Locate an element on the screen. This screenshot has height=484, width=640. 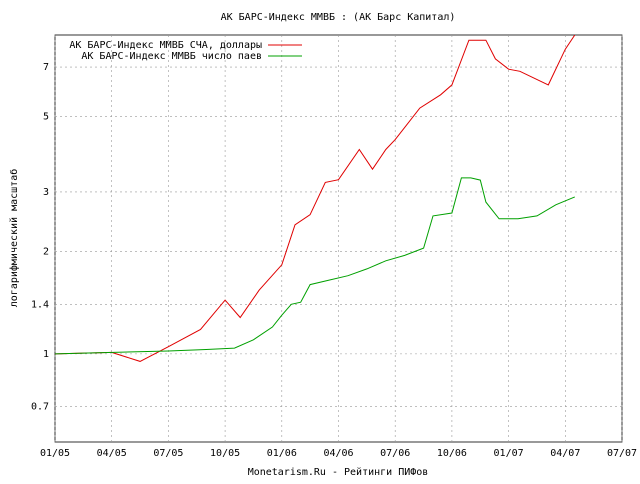
legend-label: АК БАРС-Индекс ММВБ число паев is located at coordinates (171, 56).